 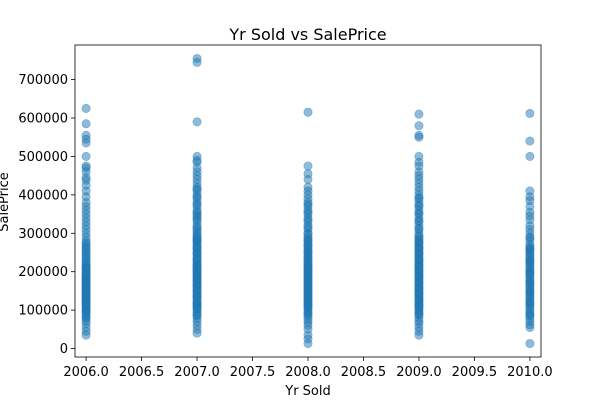 What do you see at coordinates (43, 234) in the screenshot?
I see `y-tick-label: 300000` at bounding box center [43, 234].